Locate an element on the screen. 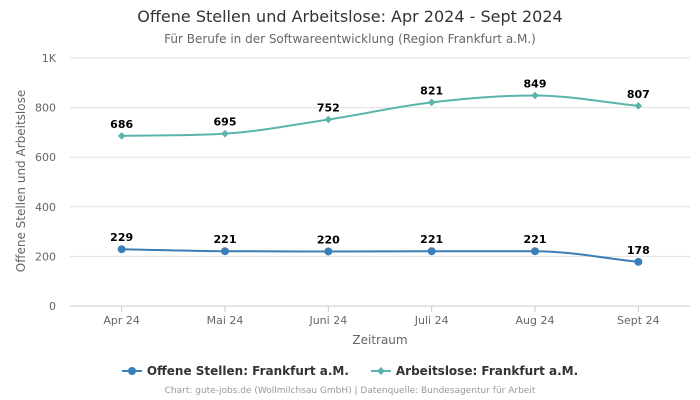 The height and width of the screenshot is (400, 700). y-axis-label: Offene Stellen und Arbeitslose is located at coordinates (21, 181).